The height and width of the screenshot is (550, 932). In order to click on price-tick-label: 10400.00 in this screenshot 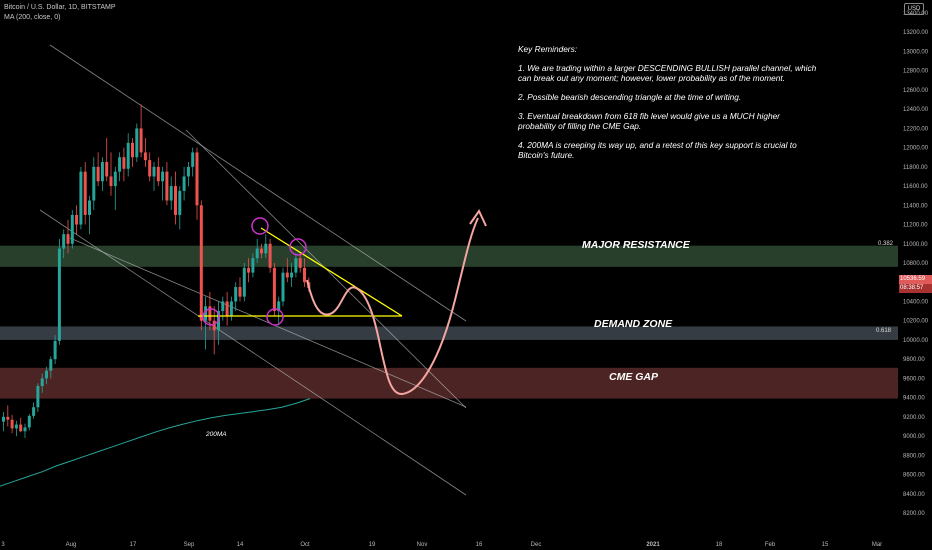, I will do `click(916, 302)`.